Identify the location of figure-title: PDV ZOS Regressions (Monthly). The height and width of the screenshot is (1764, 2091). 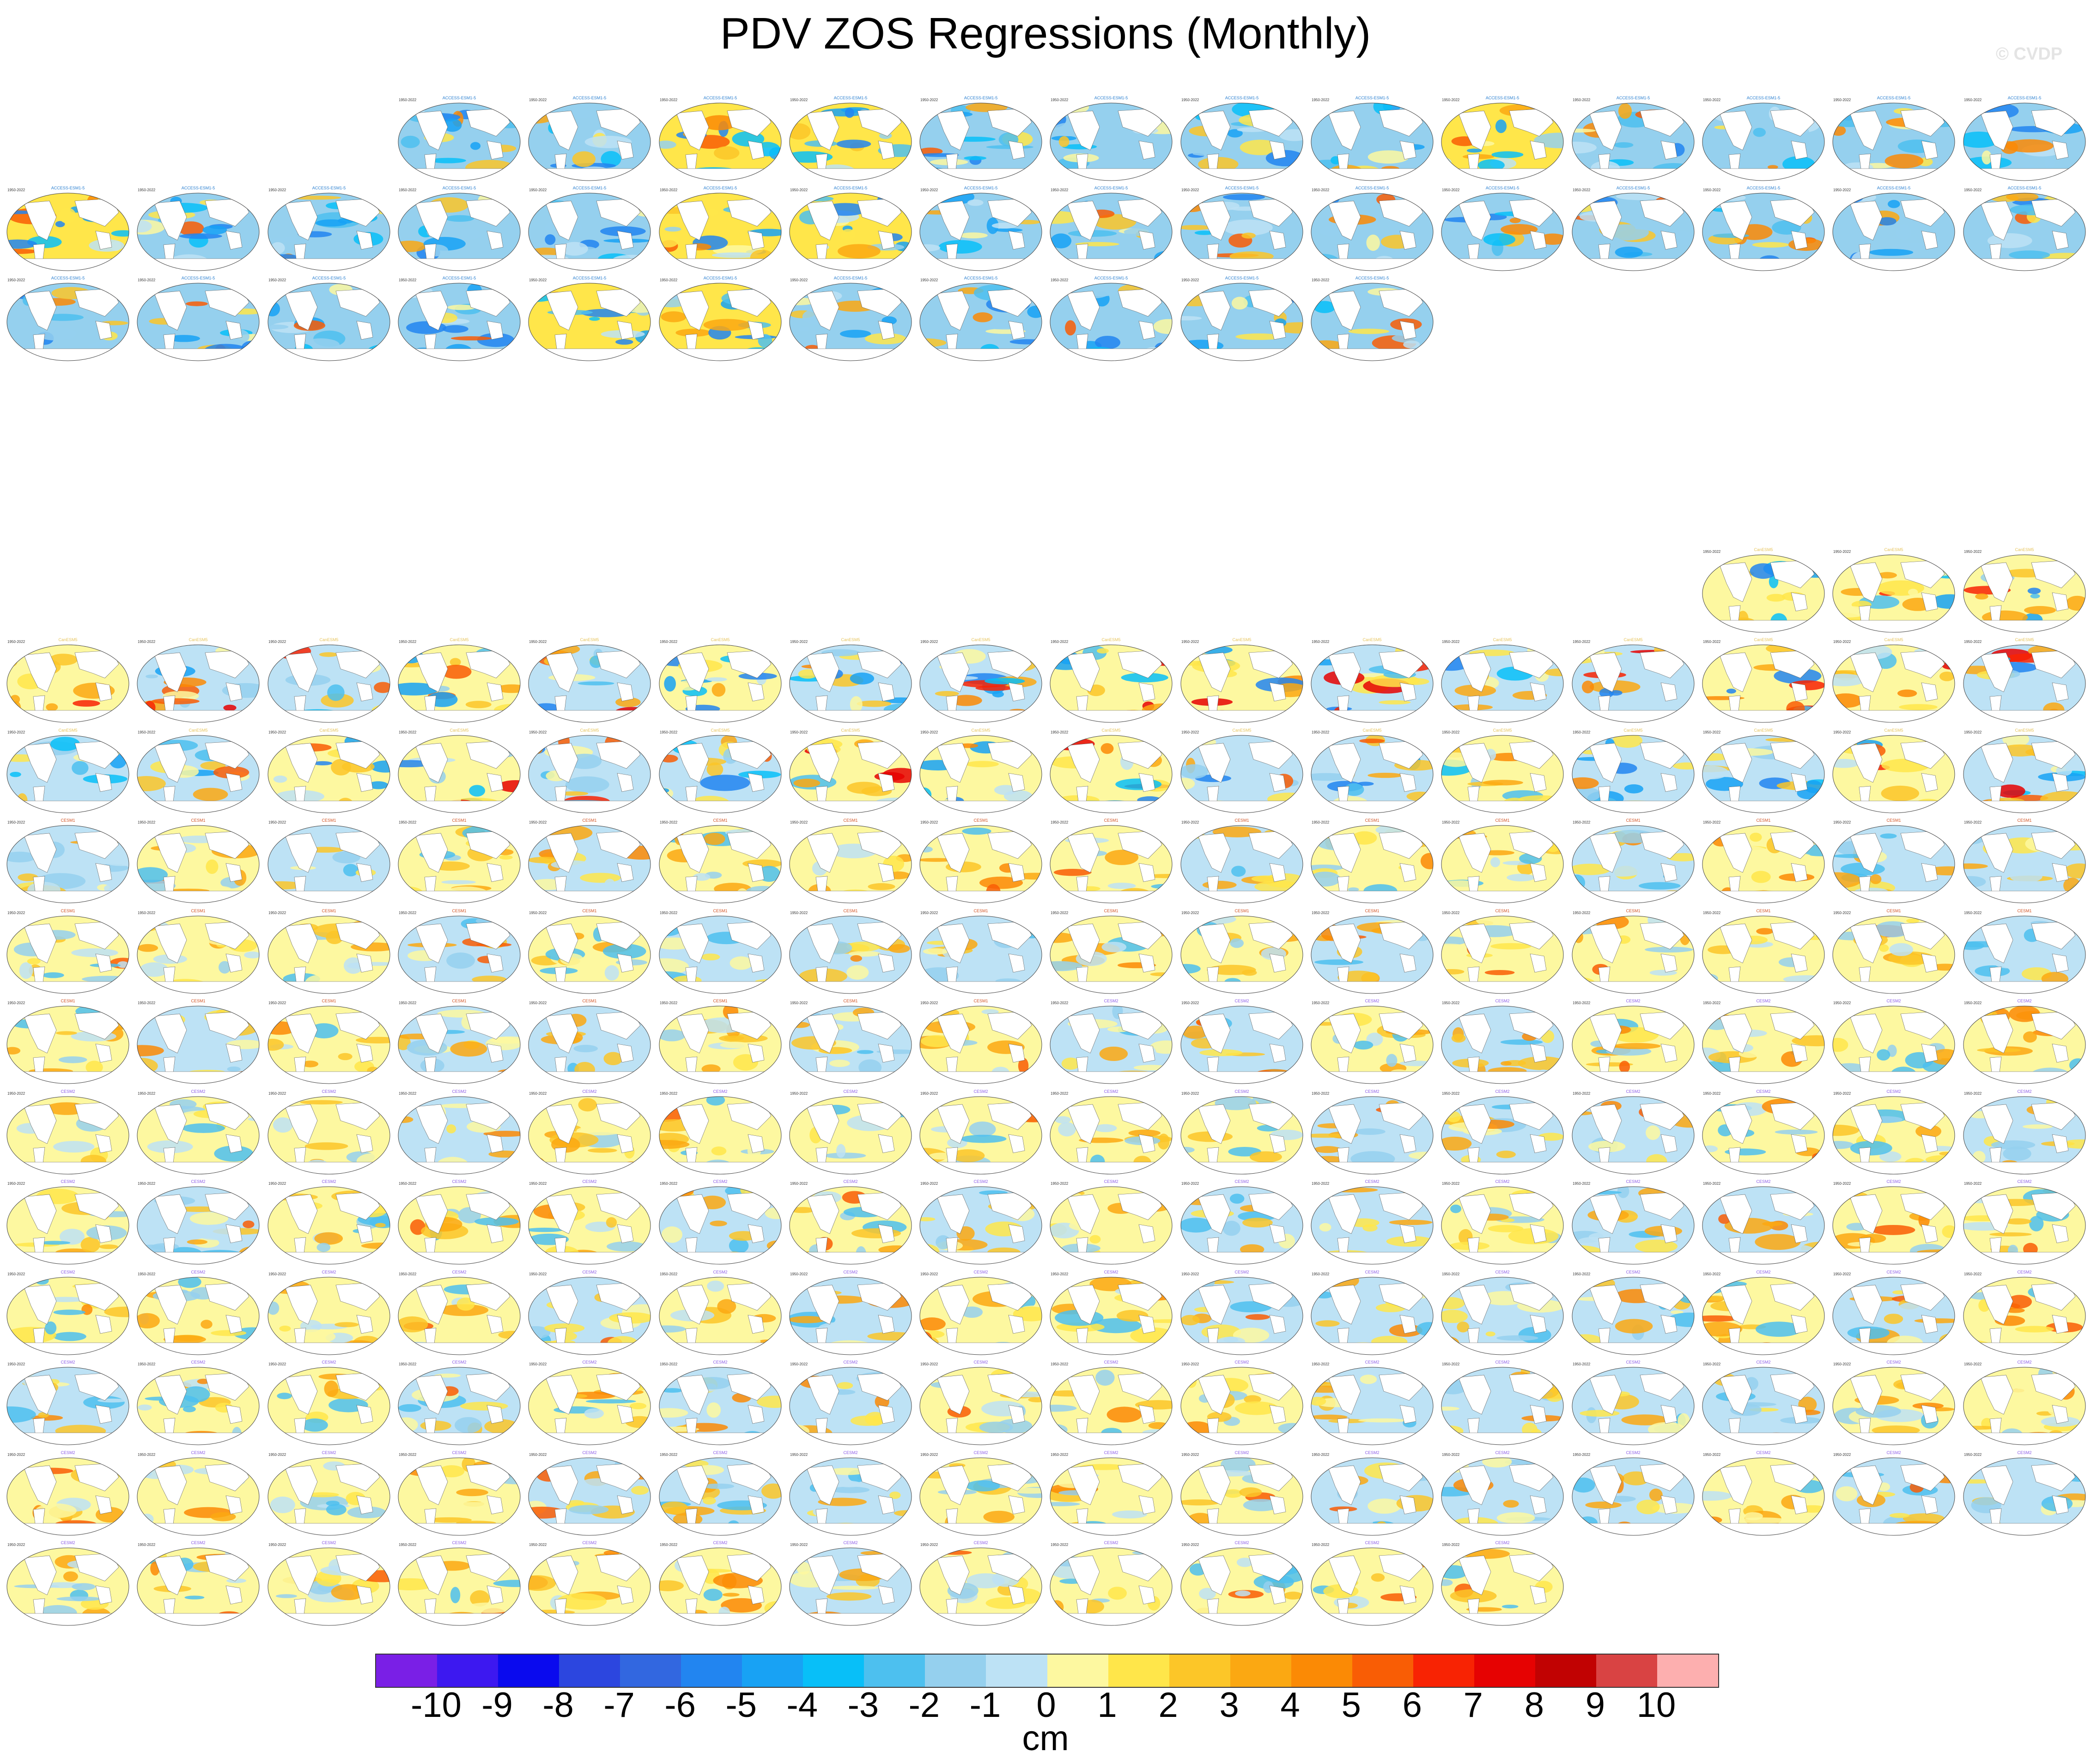
(1045, 33).